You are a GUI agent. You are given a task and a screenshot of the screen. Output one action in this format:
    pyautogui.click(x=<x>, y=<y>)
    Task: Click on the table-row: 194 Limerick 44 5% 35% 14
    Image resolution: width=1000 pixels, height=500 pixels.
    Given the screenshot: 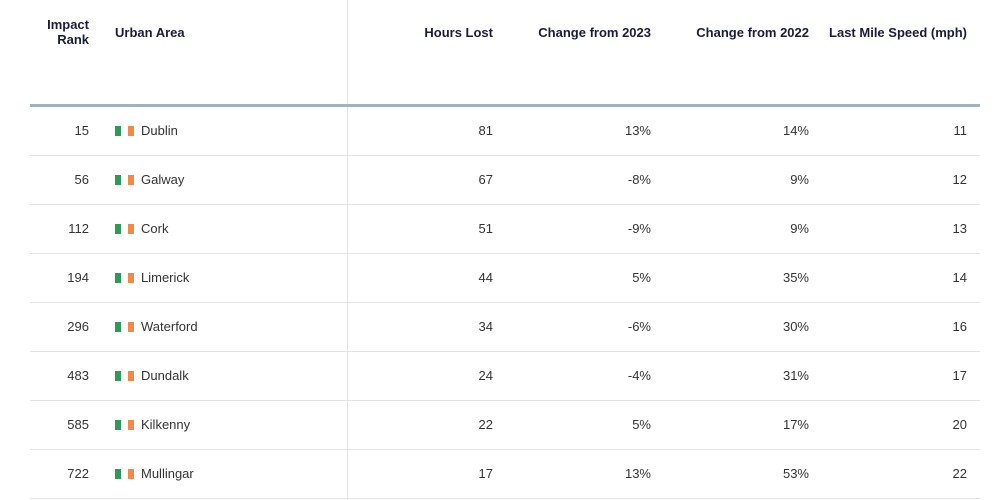 What is the action you would take?
    pyautogui.click(x=505, y=278)
    